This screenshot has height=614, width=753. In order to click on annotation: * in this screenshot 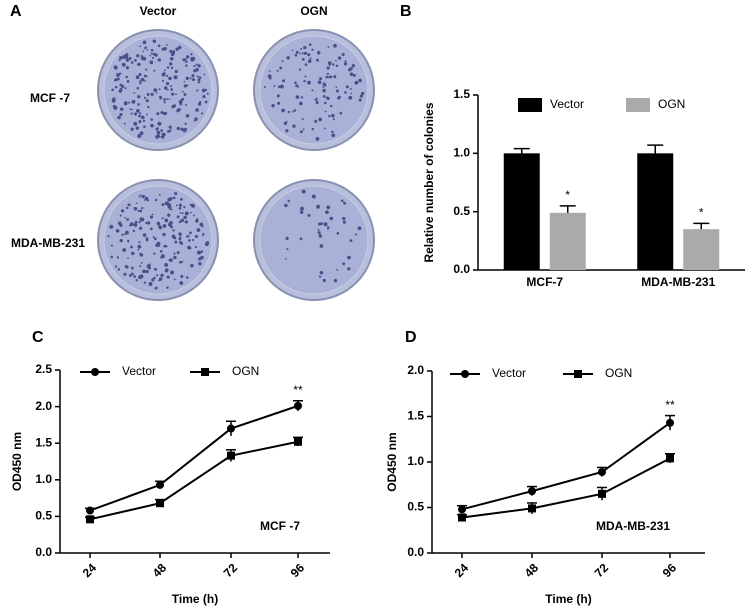, I will do `click(567, 195)`.